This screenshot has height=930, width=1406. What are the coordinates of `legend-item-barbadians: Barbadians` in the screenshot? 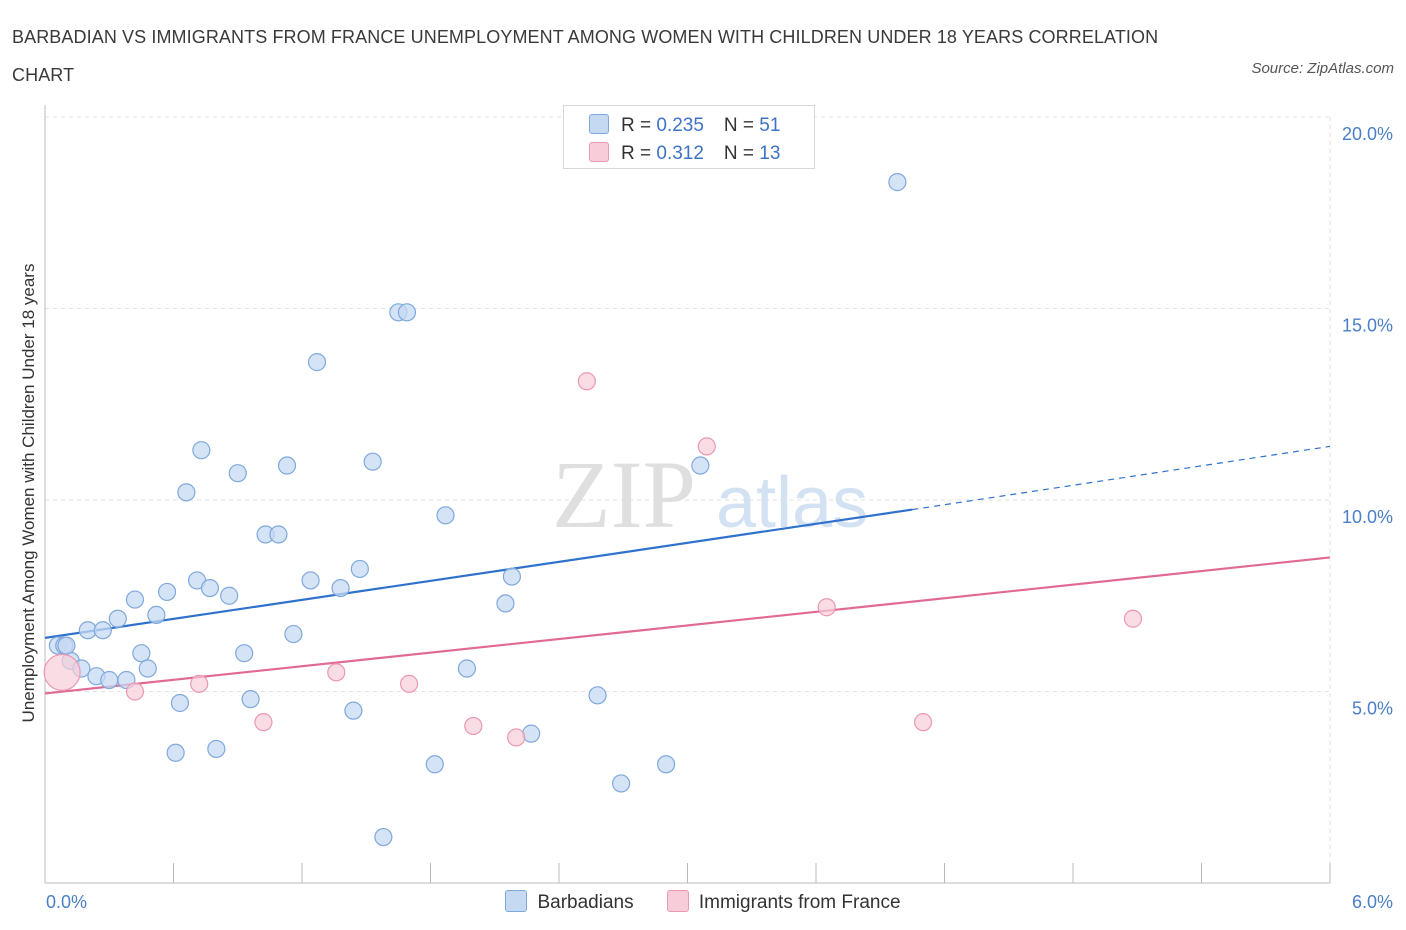 It's located at (569, 902).